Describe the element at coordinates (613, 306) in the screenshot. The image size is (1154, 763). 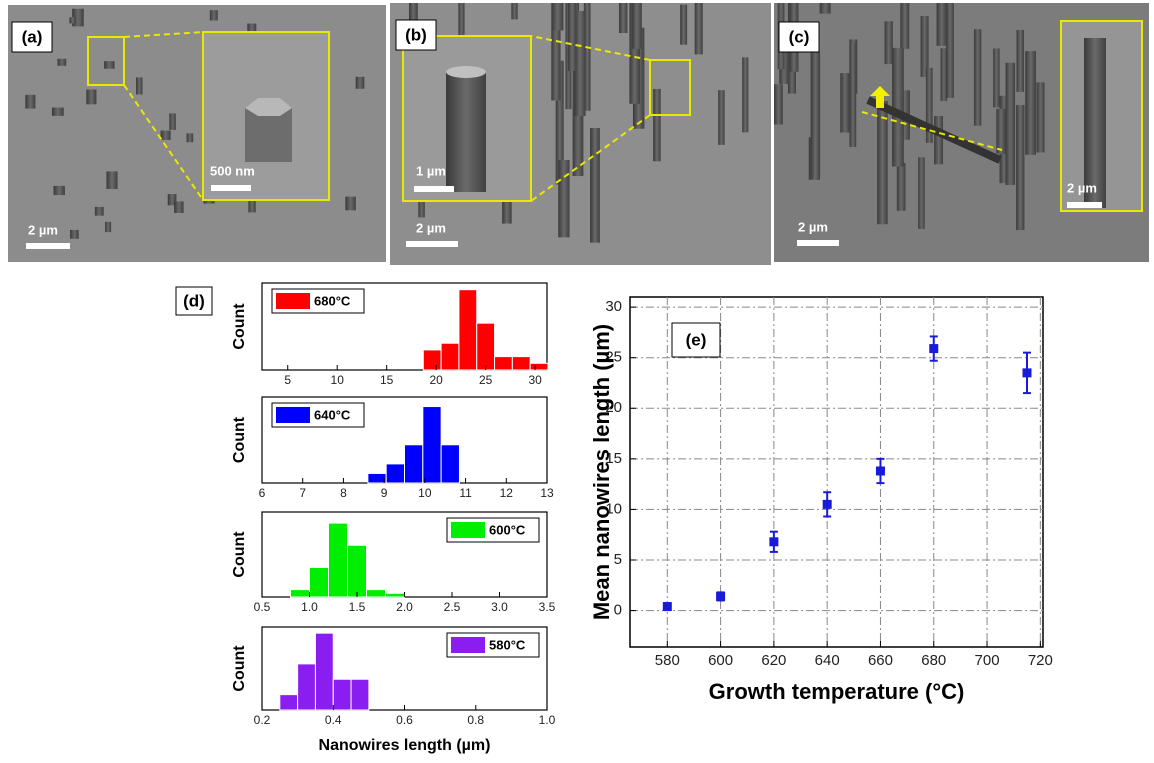
I see `y-tick-label: 30` at that location.